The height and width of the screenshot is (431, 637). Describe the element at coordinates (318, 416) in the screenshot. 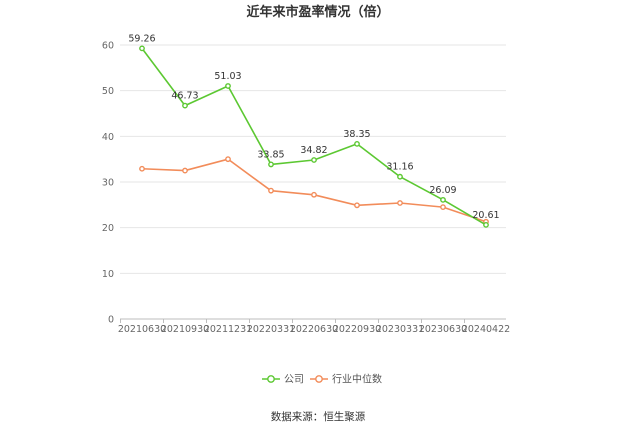

I see `data-source-note: 数据来源：恒生聚源` at that location.